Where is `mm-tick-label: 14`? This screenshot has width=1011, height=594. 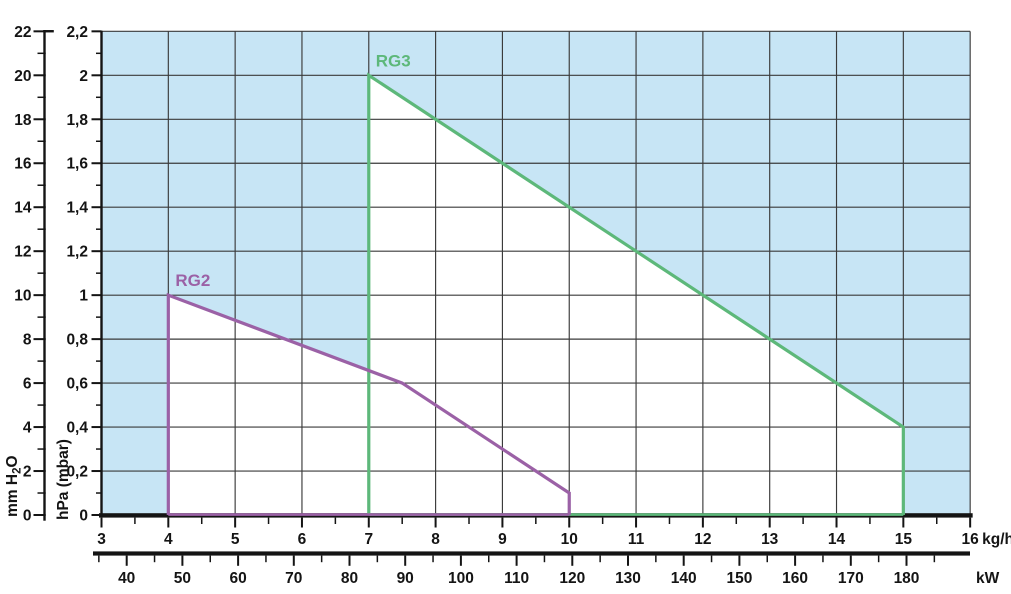 mm-tick-label: 14 is located at coordinates (23, 208).